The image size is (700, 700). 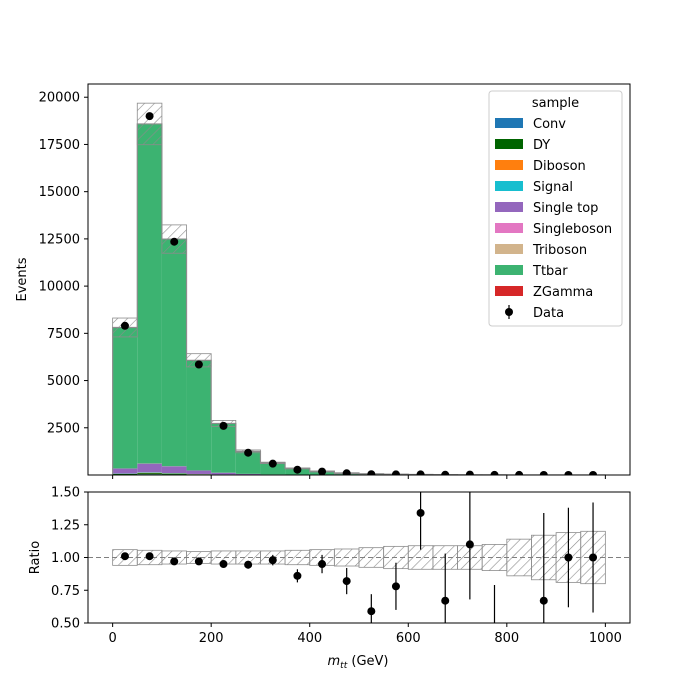 I want to click on stack-triboson-series, so click(x=174, y=468).